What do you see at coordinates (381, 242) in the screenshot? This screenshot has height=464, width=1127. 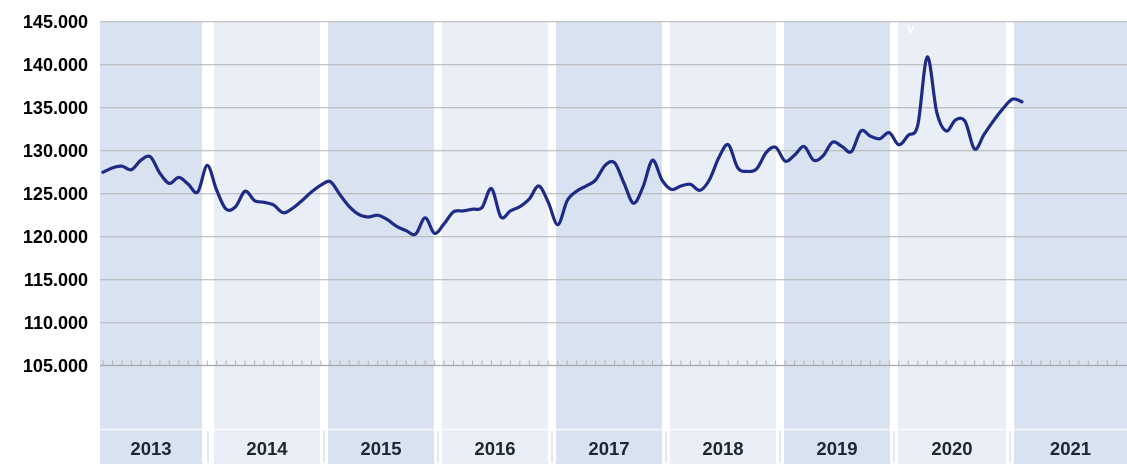 I see `year-band-2015` at bounding box center [381, 242].